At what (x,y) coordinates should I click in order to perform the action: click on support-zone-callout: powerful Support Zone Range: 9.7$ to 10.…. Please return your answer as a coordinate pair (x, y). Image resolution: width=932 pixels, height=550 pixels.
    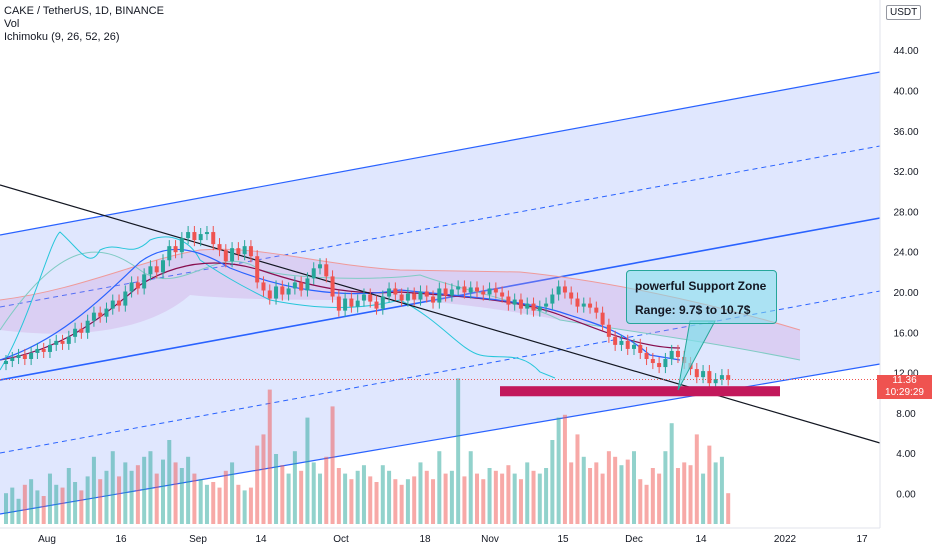
    Looking at the image, I should click on (701, 297).